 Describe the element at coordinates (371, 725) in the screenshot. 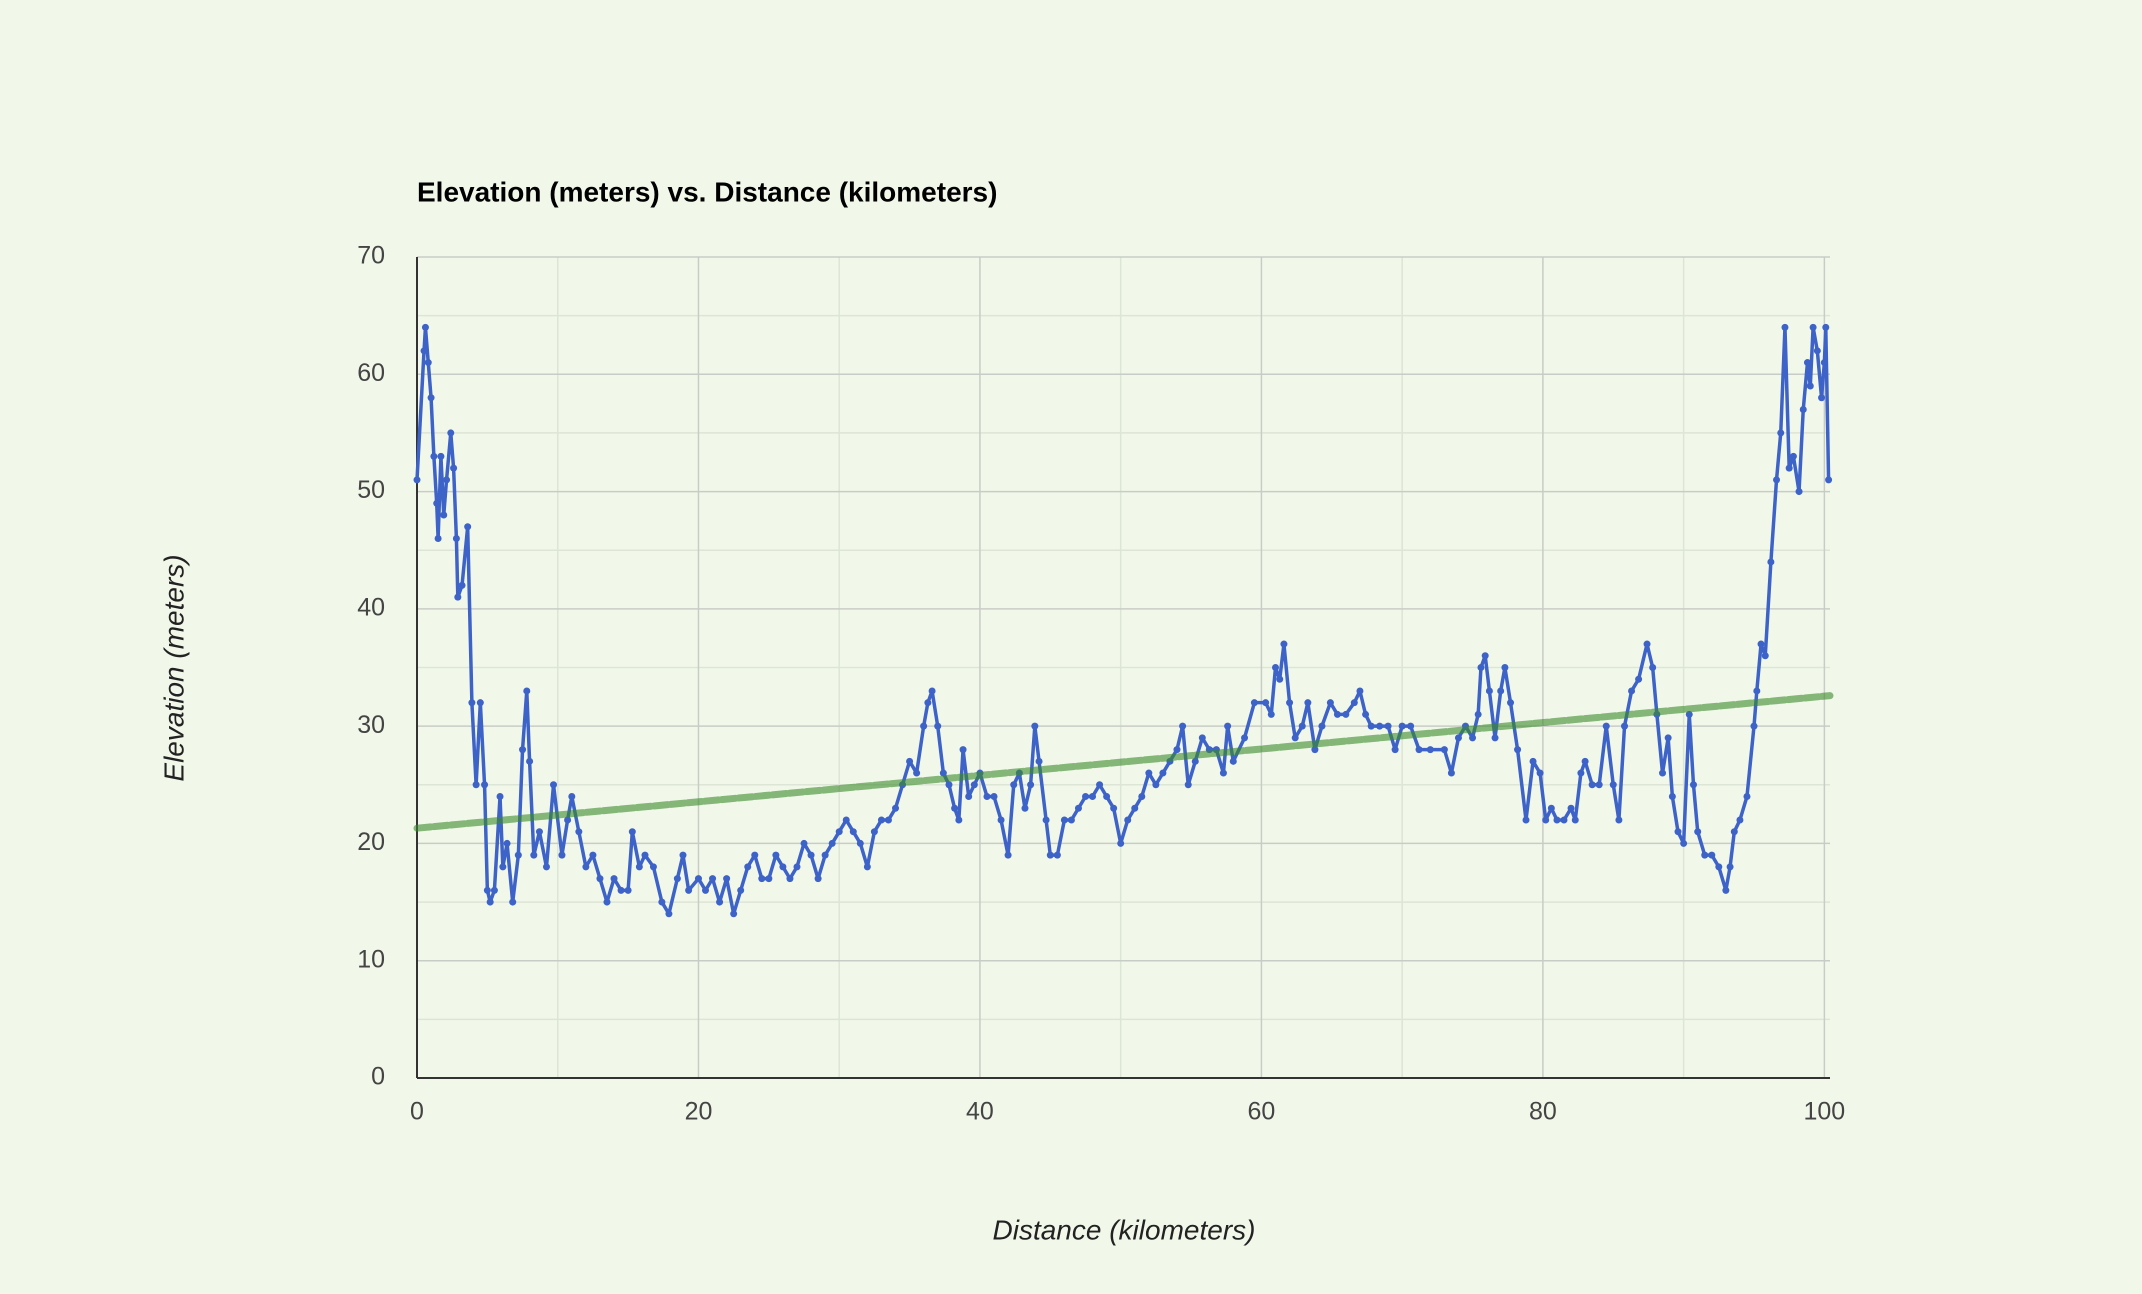

I see `y-tick-label: 30` at that location.